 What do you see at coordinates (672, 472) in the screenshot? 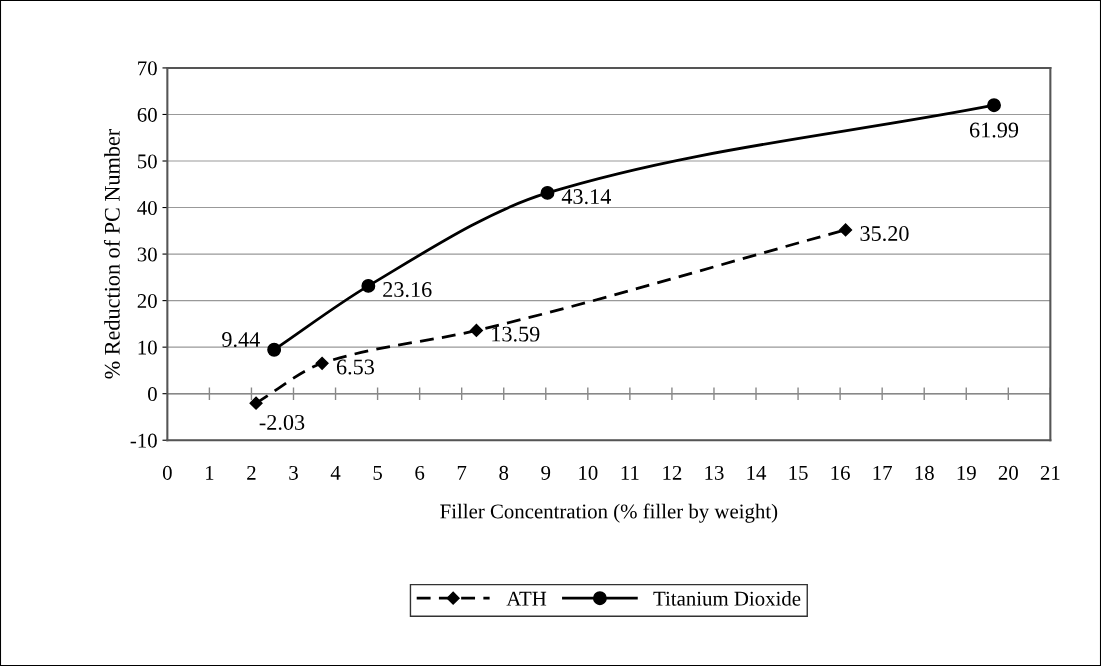
I see `x-tick-label: 12` at bounding box center [672, 472].